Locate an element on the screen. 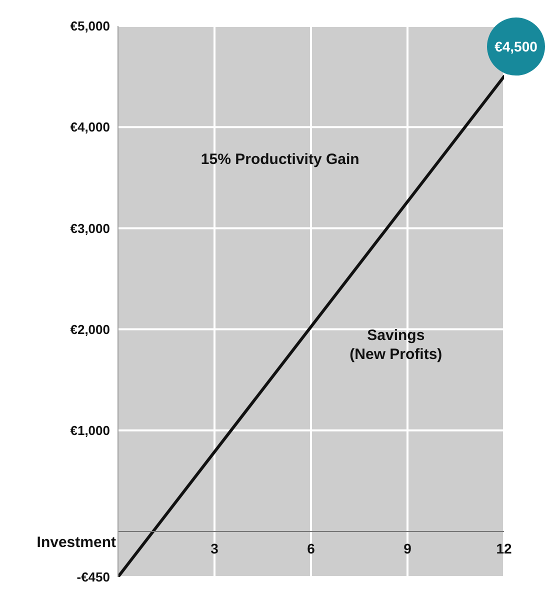 Image resolution: width=560 pixels, height=601 pixels. y-tick-label: €3,000 is located at coordinates (90, 228).